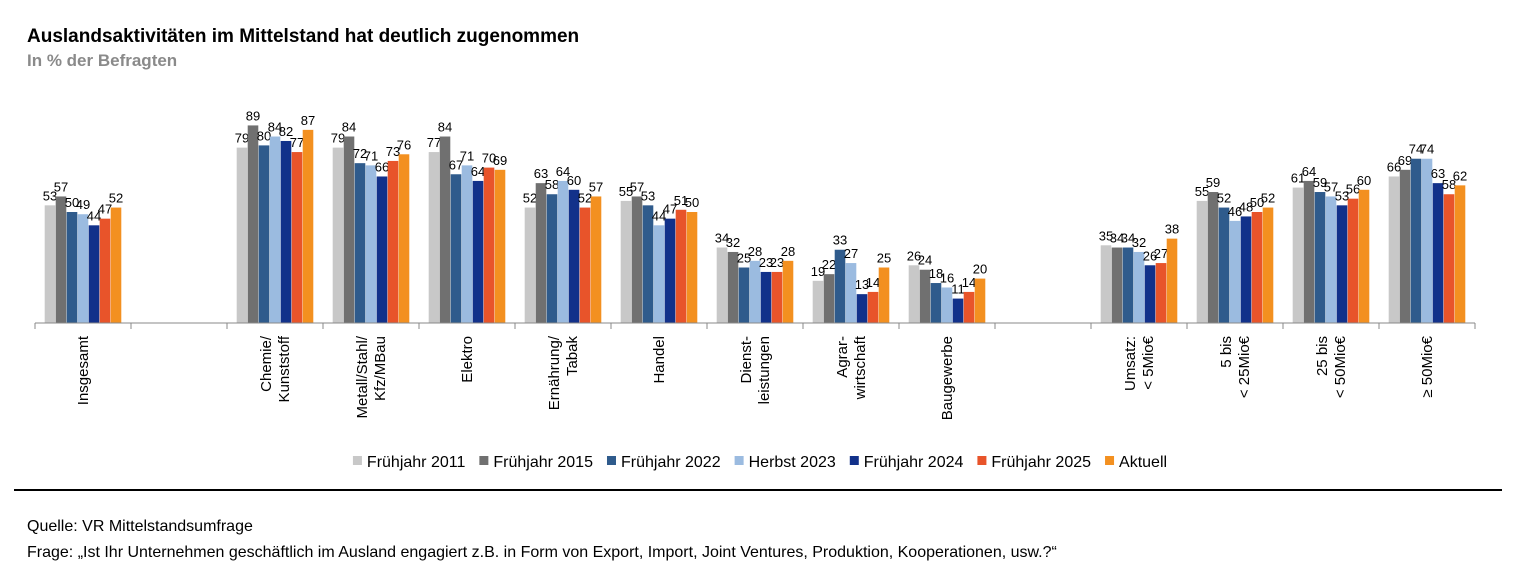  Describe the element at coordinates (456, 164) in the screenshot. I see `value-label: 67` at that location.